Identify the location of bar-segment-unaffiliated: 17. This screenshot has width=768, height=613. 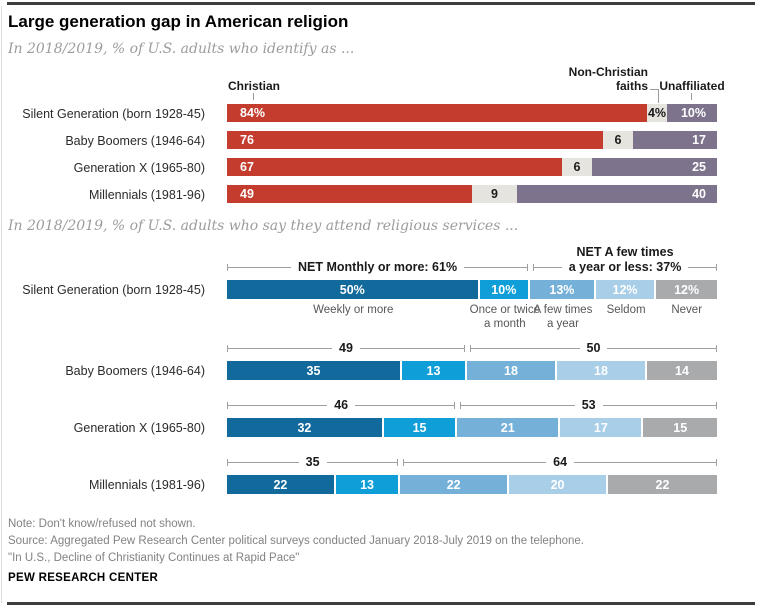
(674, 140).